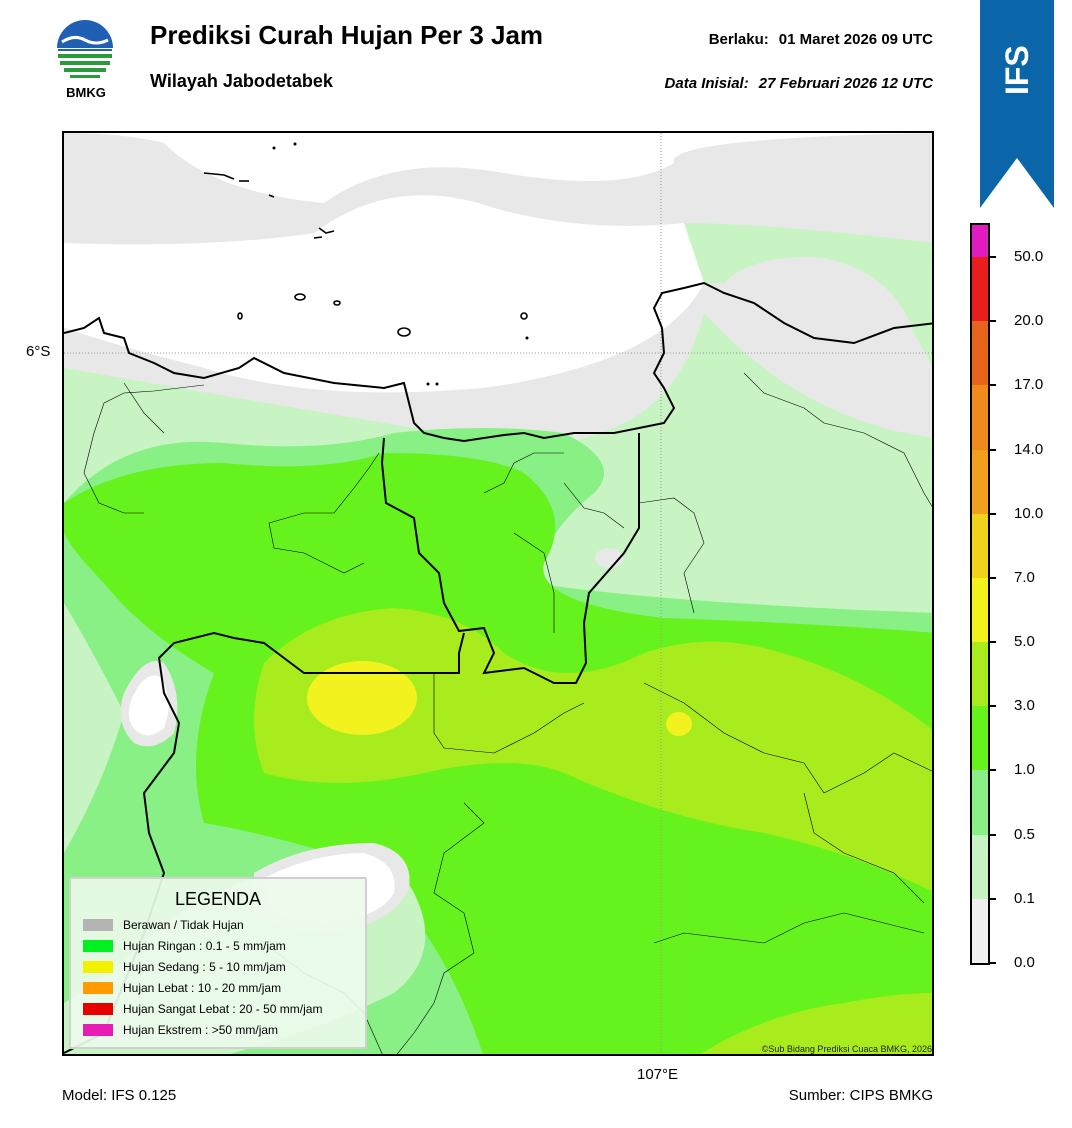  I want to click on colorbar, so click(980, 594).